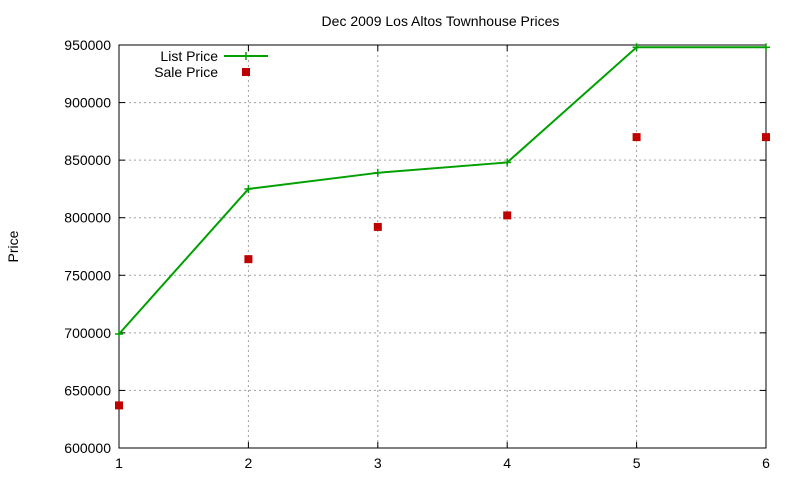 The width and height of the screenshot is (800, 480). What do you see at coordinates (378, 463) in the screenshot?
I see `x-tick-label: 3` at bounding box center [378, 463].